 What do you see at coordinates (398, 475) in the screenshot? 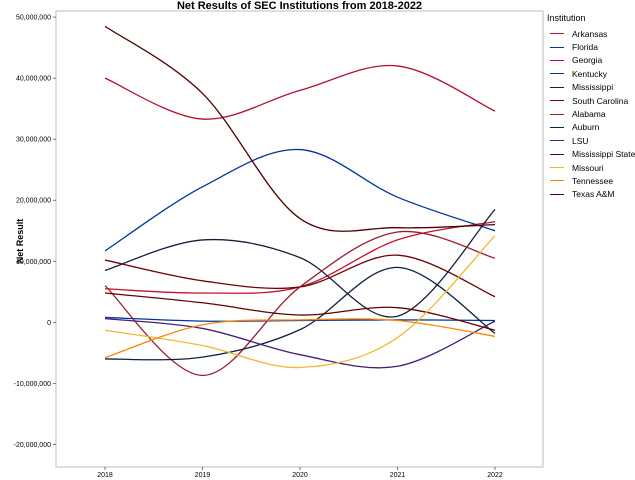
I see `x-tick-label: 2021` at bounding box center [398, 475].